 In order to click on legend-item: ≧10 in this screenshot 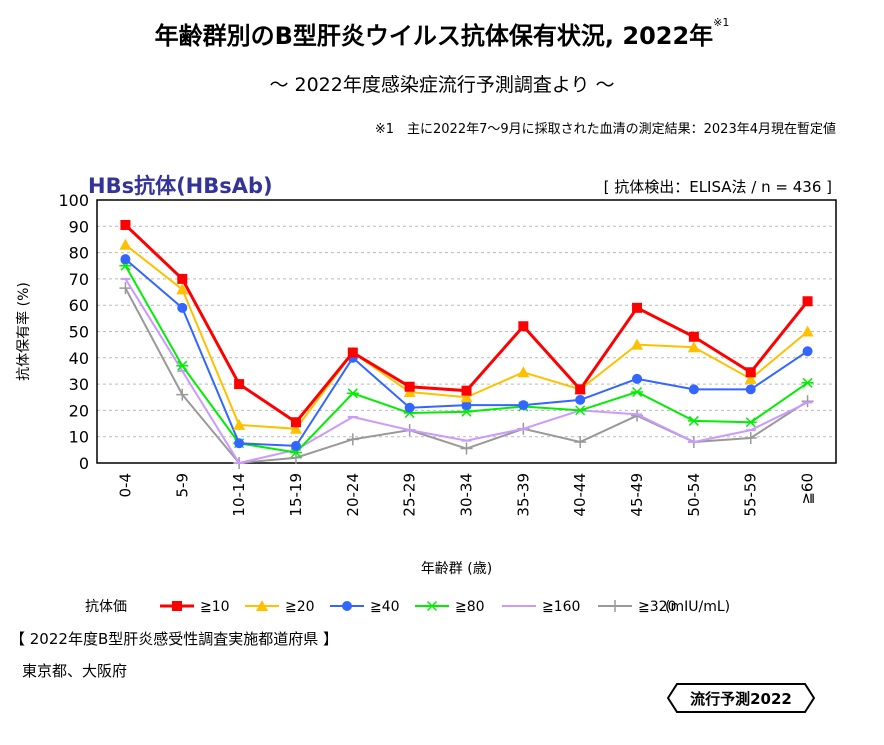, I will do `click(195, 607)`.